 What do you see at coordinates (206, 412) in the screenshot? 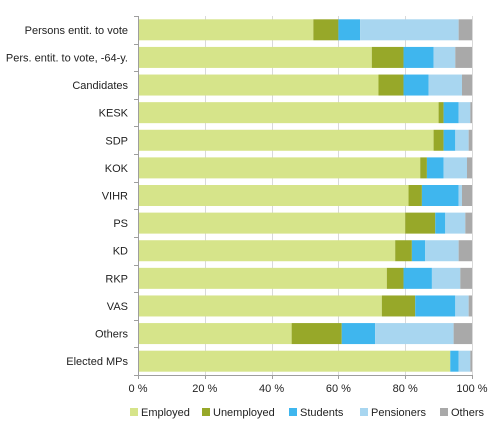
I see `legend-swatch-unemployed` at bounding box center [206, 412].